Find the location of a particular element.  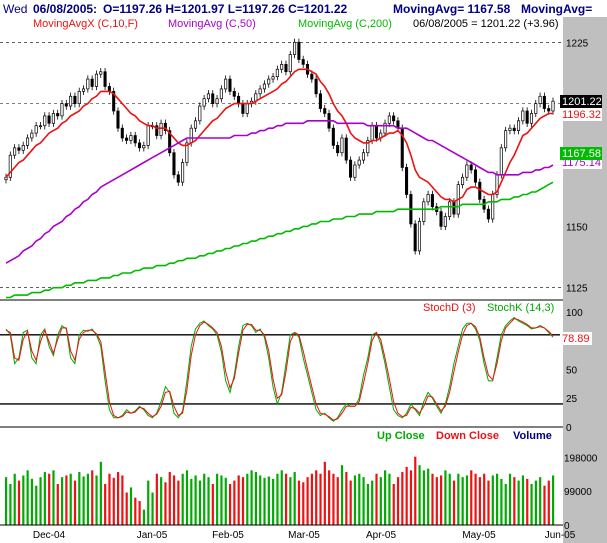

legend-volume: Volume is located at coordinates (532, 436).